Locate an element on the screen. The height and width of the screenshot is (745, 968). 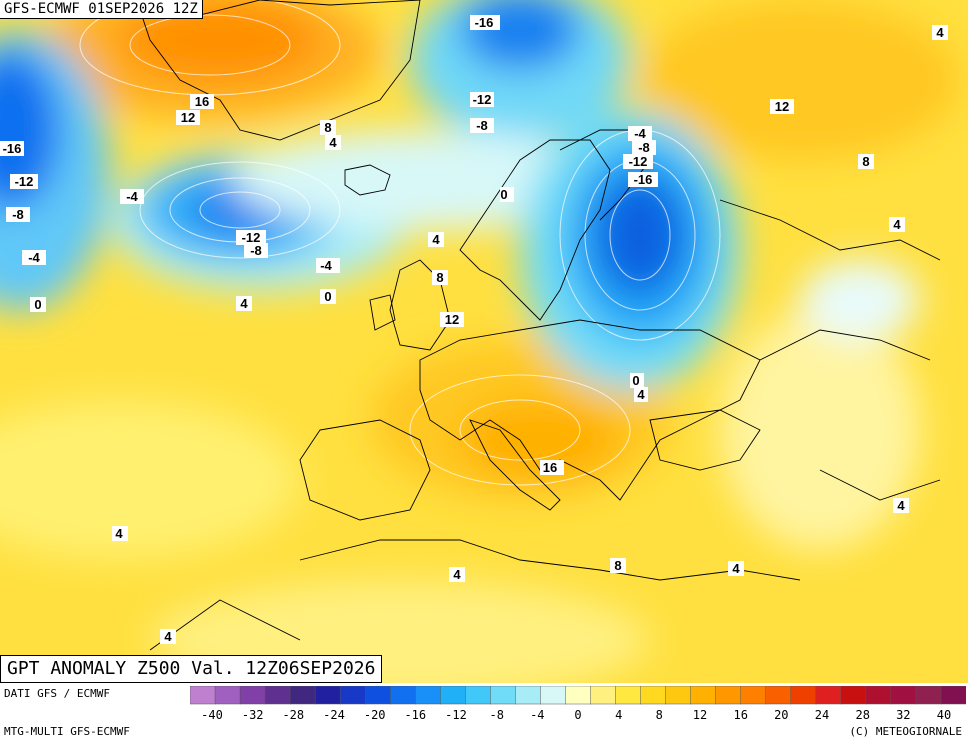
copyright-label: (C) METEOGIORNALE is located at coordinates (905, 731).